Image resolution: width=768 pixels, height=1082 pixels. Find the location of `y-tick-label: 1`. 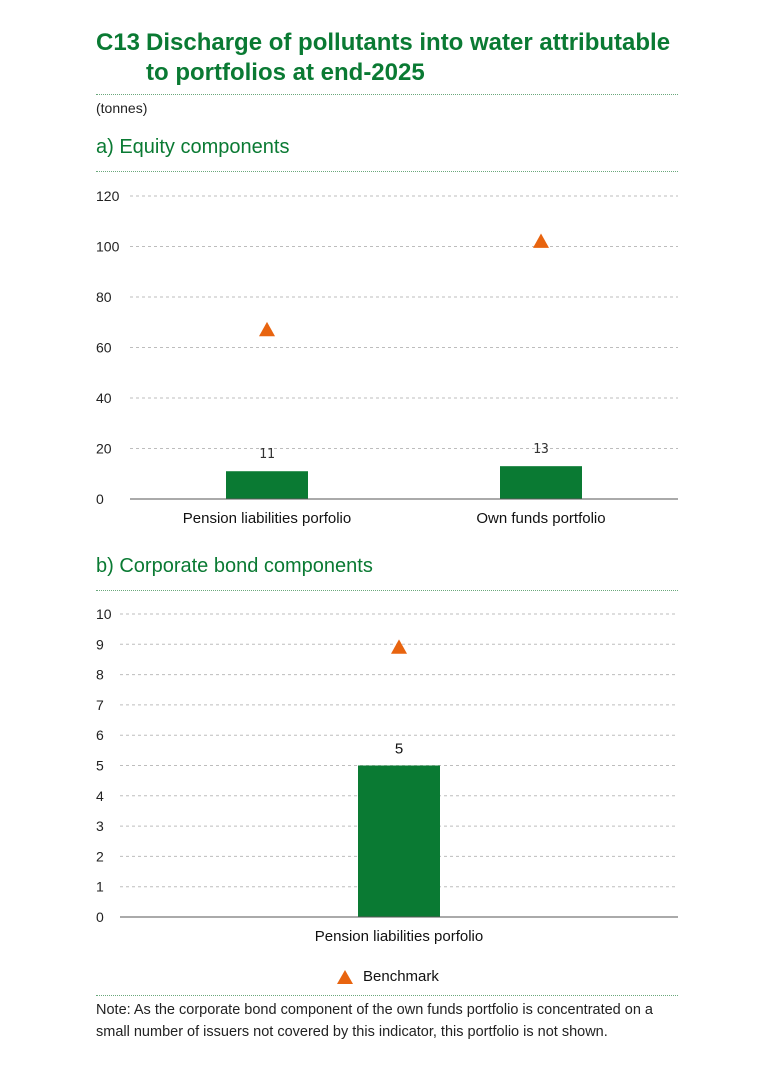

y-tick-label: 1 is located at coordinates (100, 887).